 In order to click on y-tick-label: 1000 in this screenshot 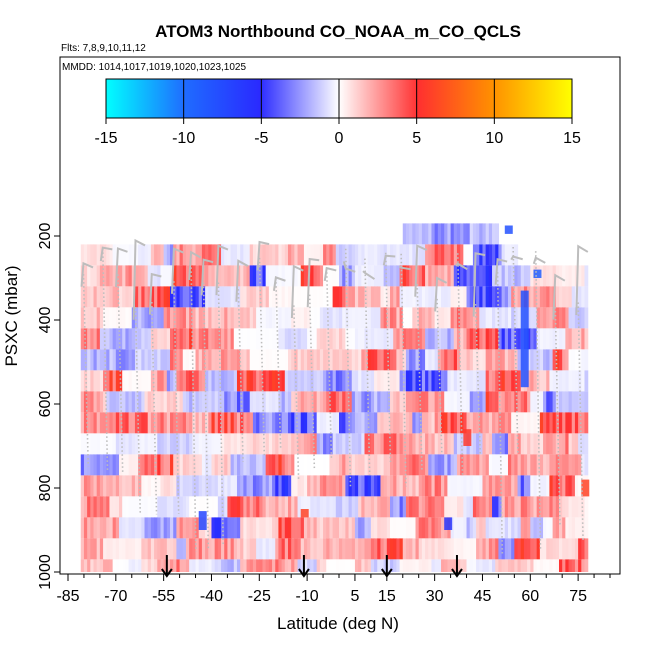, I will do `click(45, 572)`.